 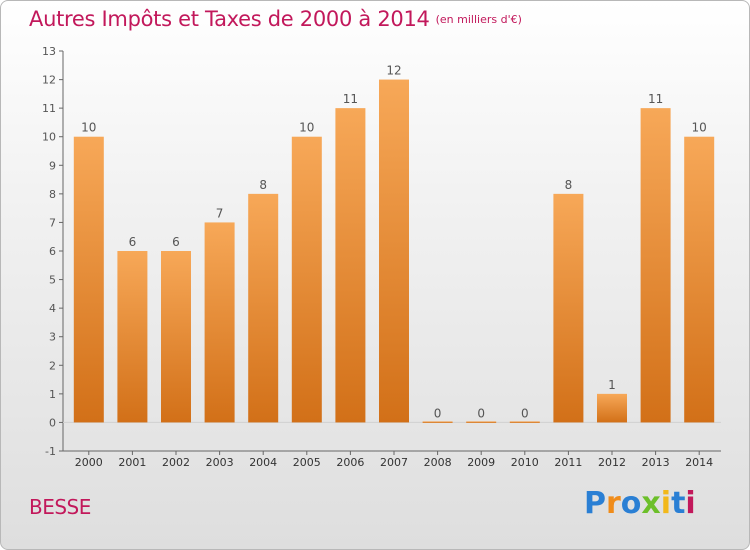 I want to click on x-tick-label: 2006, so click(x=350, y=462).